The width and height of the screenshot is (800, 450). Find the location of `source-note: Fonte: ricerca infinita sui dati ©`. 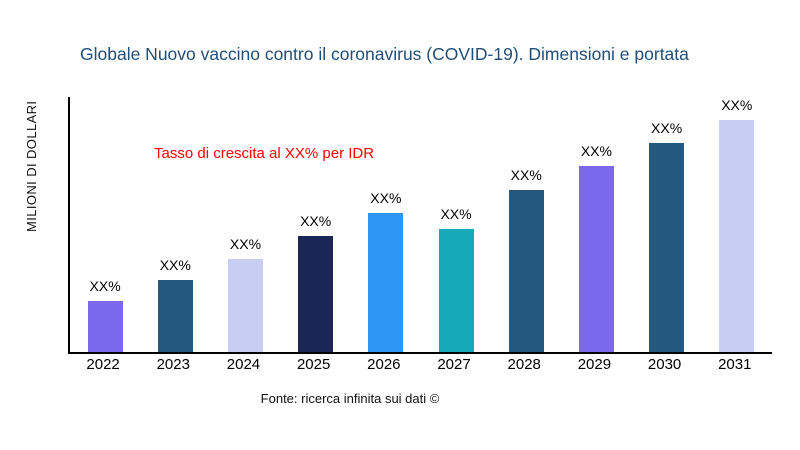

source-note: Fonte: ricerca infinita sui dati © is located at coordinates (350, 398).